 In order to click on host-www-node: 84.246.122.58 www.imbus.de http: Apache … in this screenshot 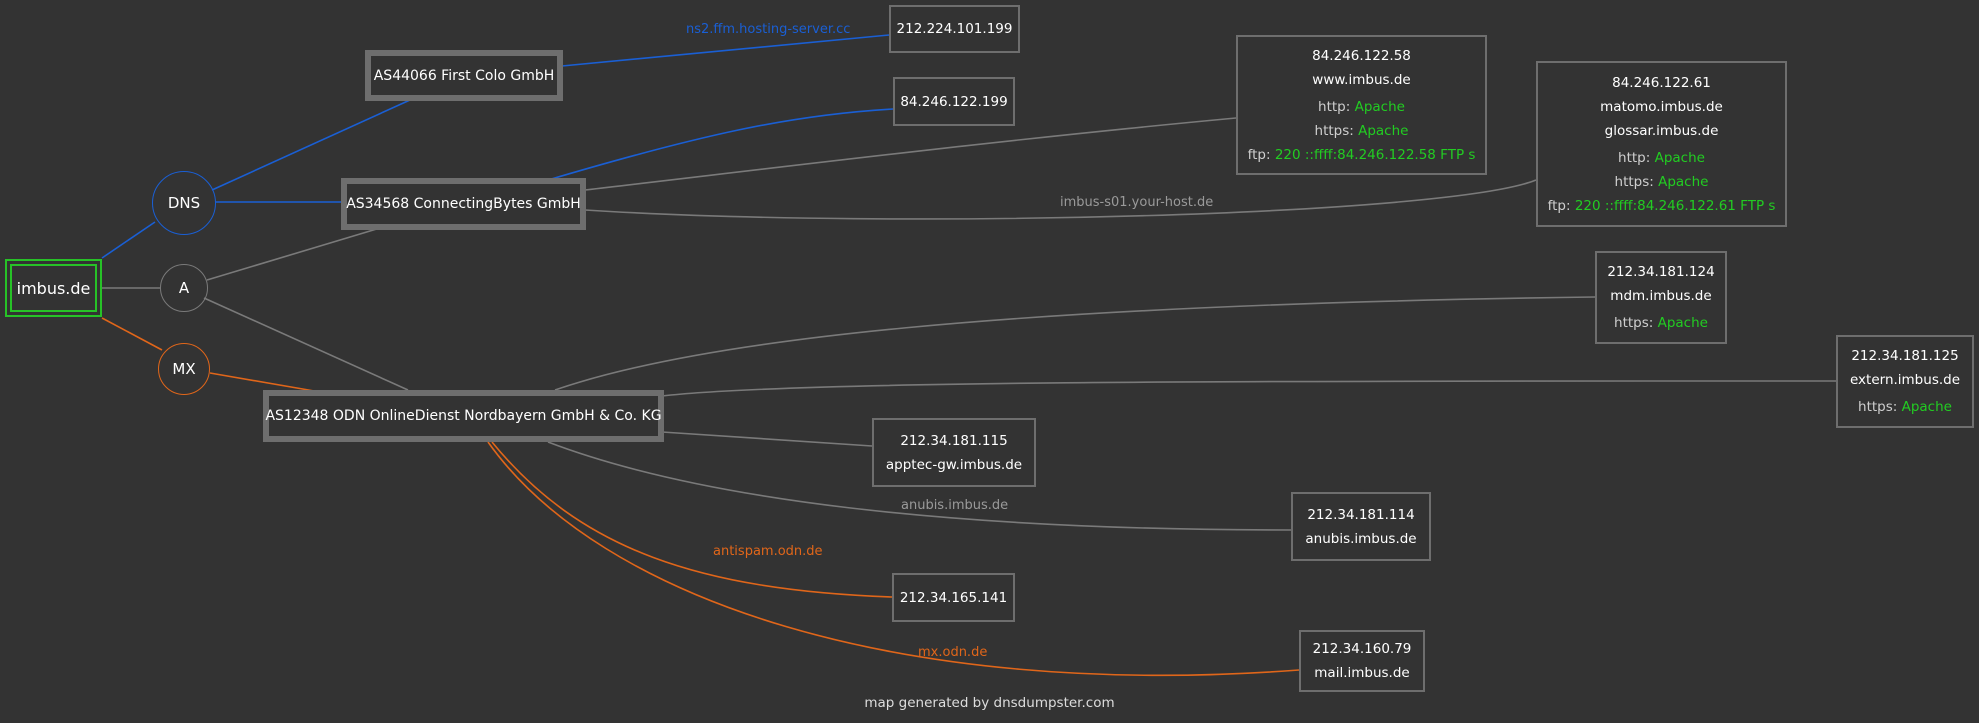, I will do `click(1361, 105)`.